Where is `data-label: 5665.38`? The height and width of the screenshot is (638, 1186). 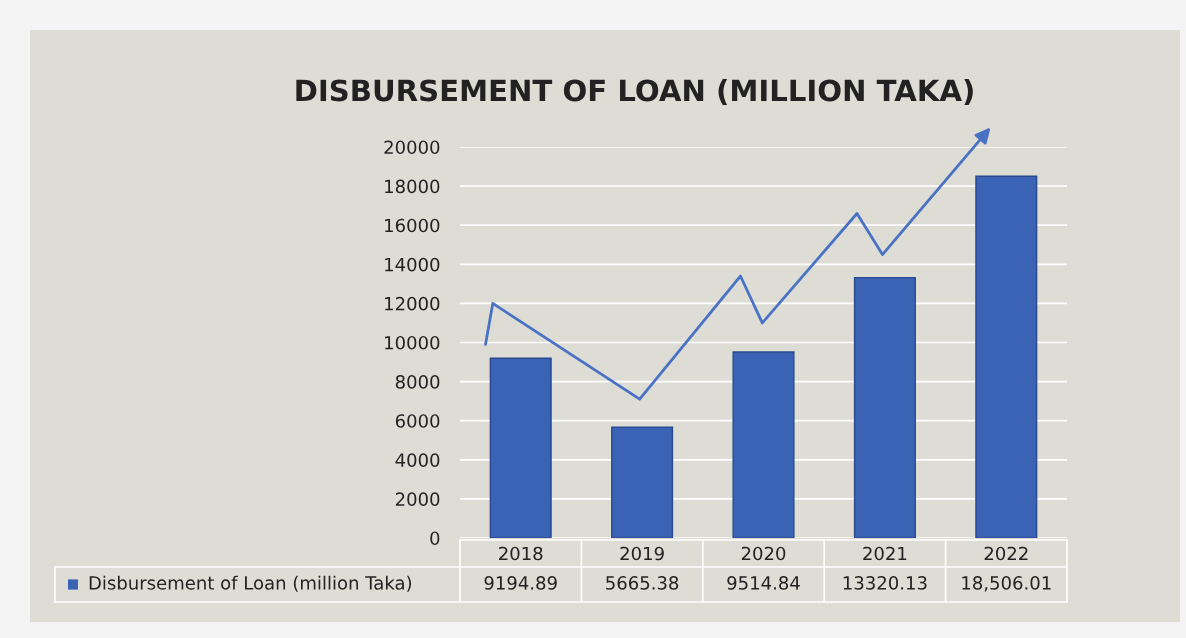
data-label: 5665.38 is located at coordinates (642, 583).